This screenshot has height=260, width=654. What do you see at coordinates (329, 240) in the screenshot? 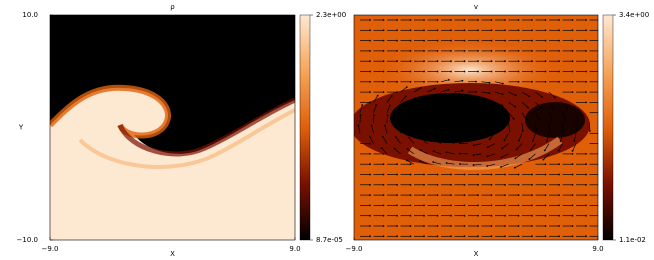
I see `colorbar-tick-label: 8.7e-05` at bounding box center [329, 240].